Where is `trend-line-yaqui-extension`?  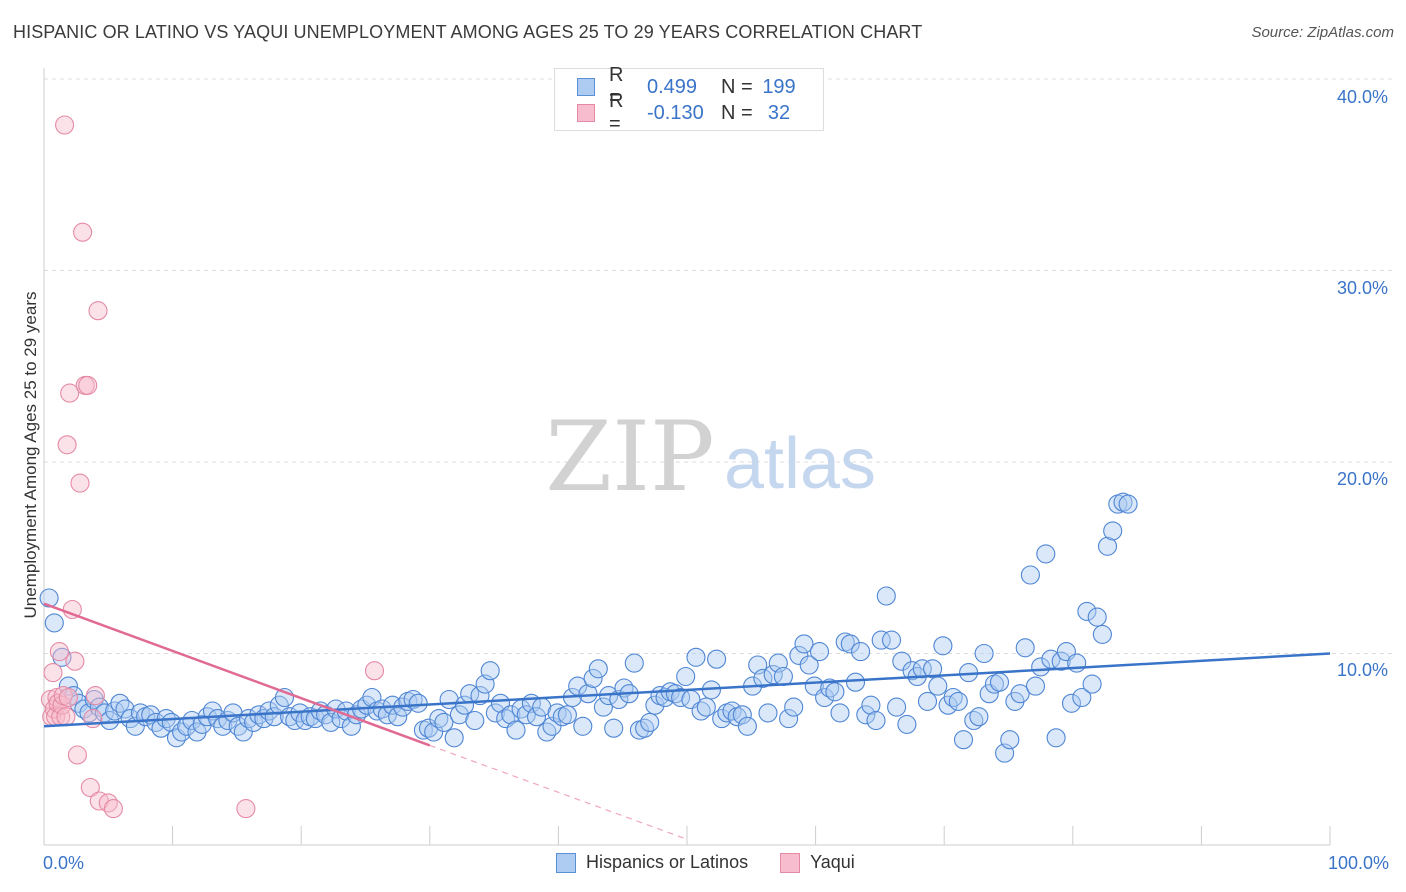
trend-line-yaqui-extension is located at coordinates (558, 792).